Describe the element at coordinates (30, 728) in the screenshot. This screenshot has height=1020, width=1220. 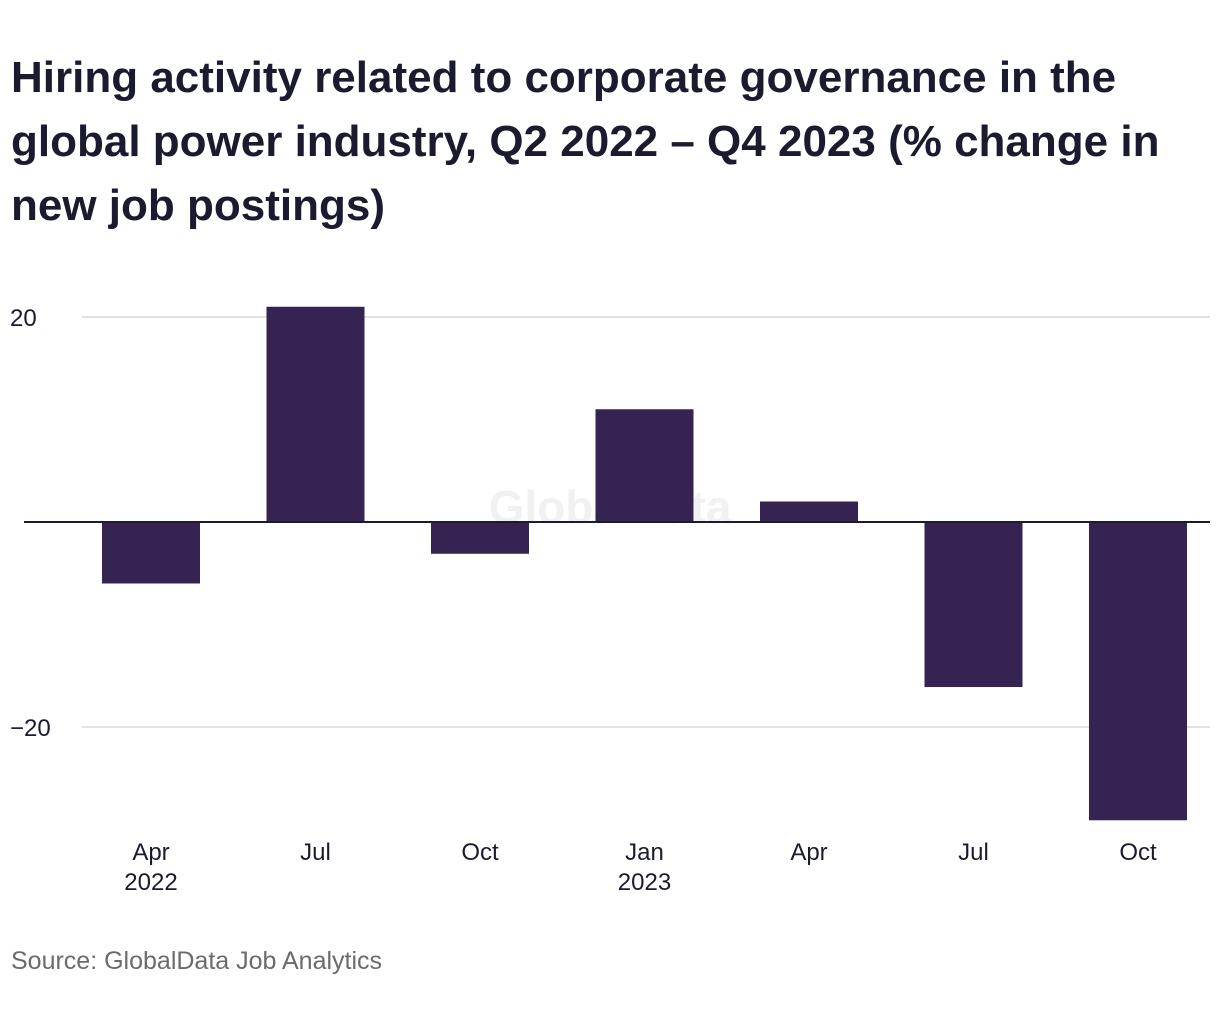
I see `y-tick-label: −20` at that location.